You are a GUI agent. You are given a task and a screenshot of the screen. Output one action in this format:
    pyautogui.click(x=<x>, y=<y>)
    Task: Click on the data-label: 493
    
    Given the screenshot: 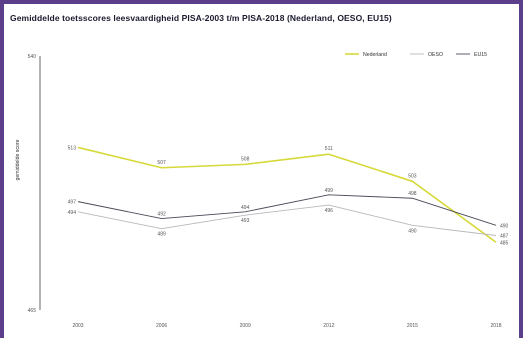 What is the action you would take?
    pyautogui.click(x=245, y=221)
    